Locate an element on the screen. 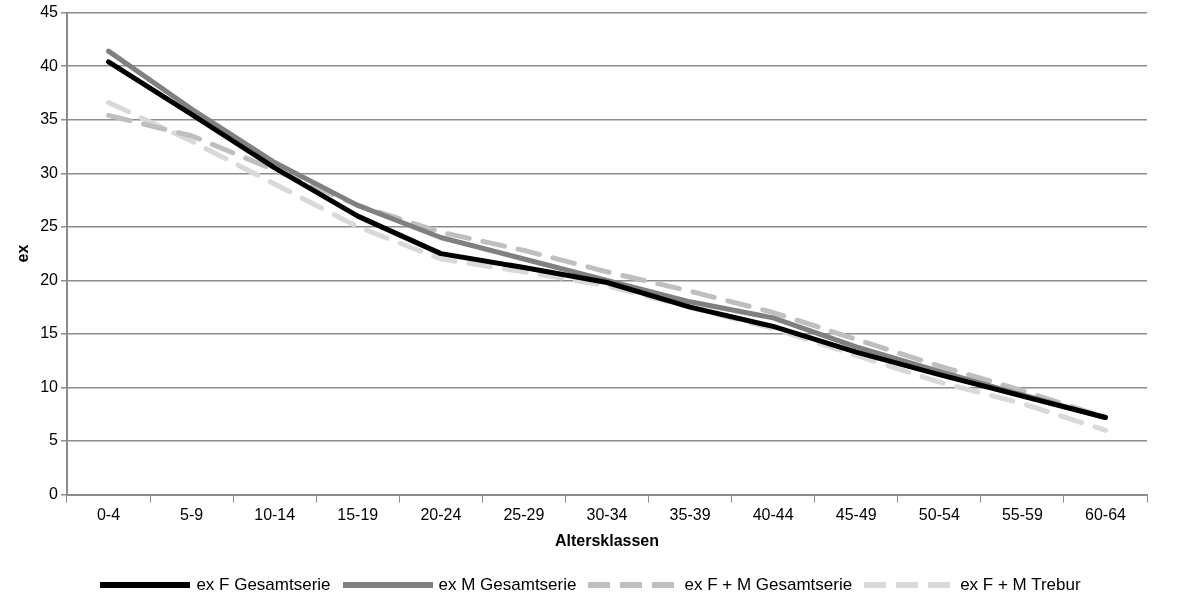  x-tick-label: 55-59 is located at coordinates (1022, 514).